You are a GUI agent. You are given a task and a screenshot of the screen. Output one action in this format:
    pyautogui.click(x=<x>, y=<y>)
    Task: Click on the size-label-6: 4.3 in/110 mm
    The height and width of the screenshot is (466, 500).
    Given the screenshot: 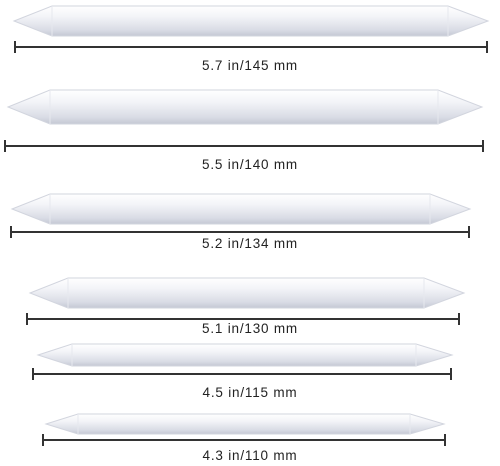 What is the action you would take?
    pyautogui.click(x=250, y=455)
    